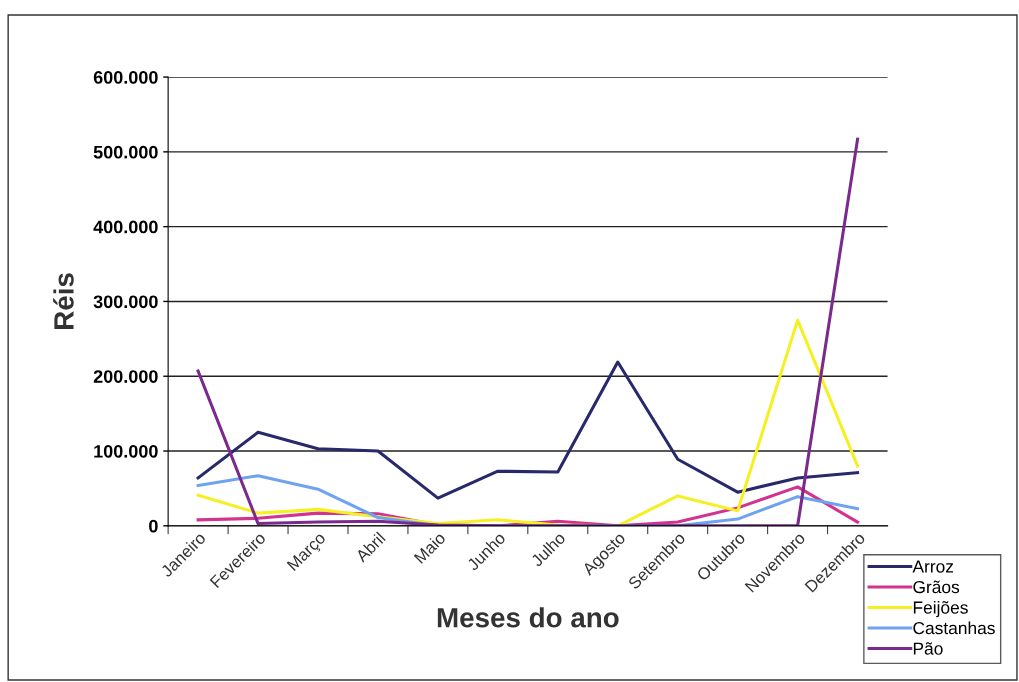 This screenshot has width=1019, height=682. What do you see at coordinates (63, 301) in the screenshot?
I see `y-axis-title: Réis` at bounding box center [63, 301].